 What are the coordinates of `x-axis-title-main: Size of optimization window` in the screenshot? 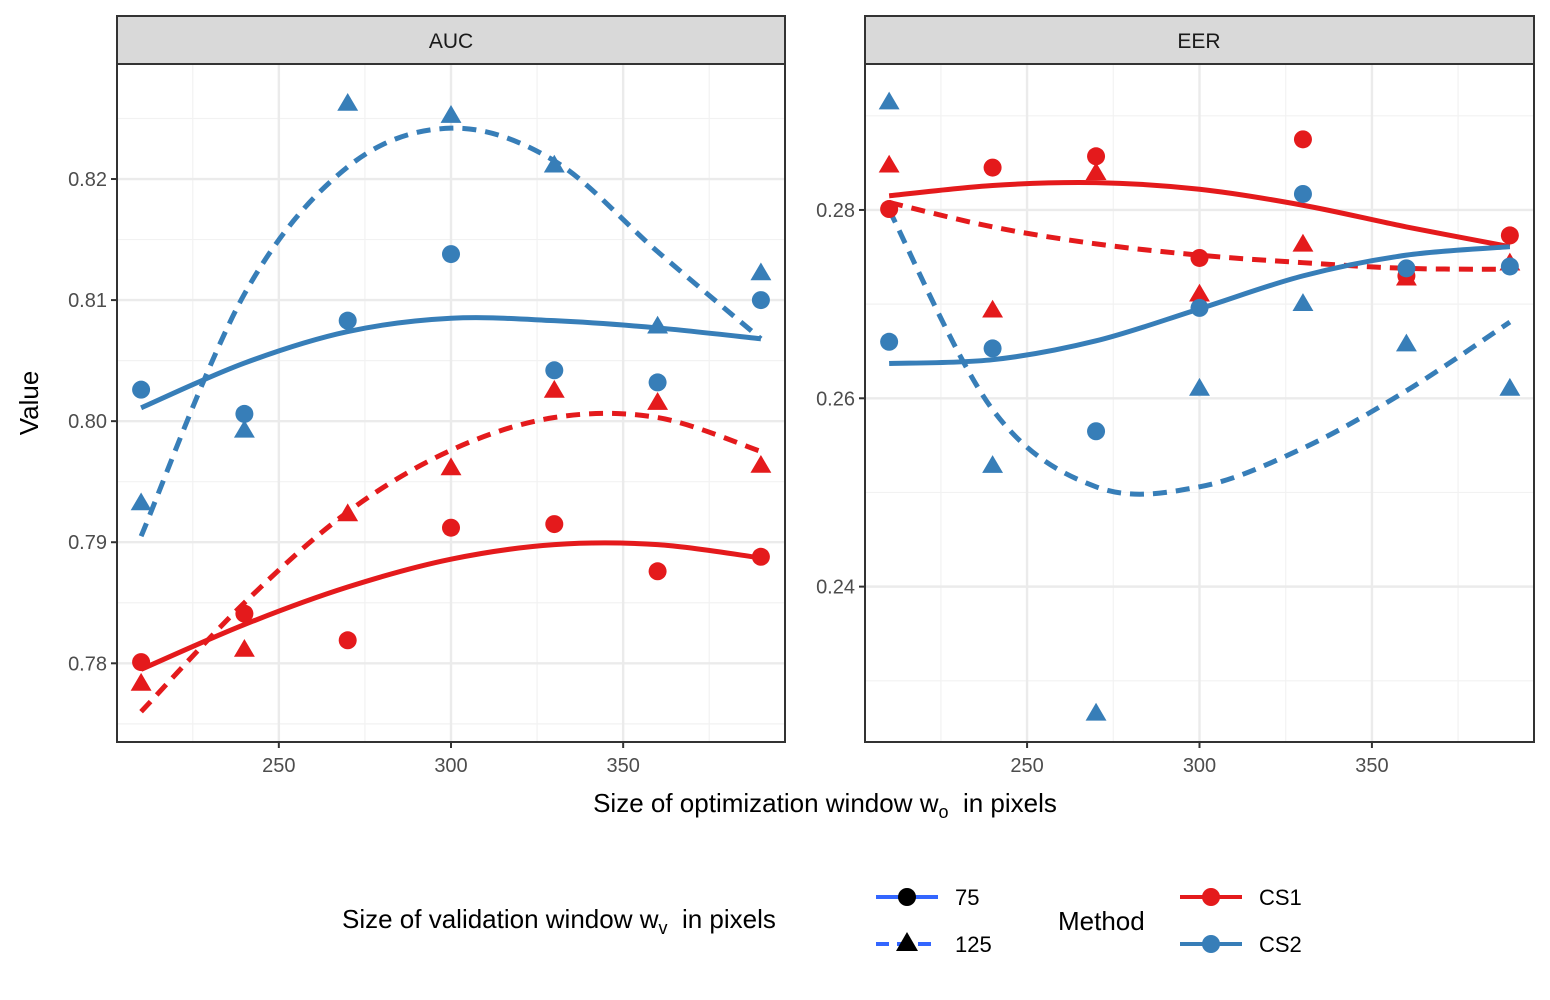 It's located at (756, 803).